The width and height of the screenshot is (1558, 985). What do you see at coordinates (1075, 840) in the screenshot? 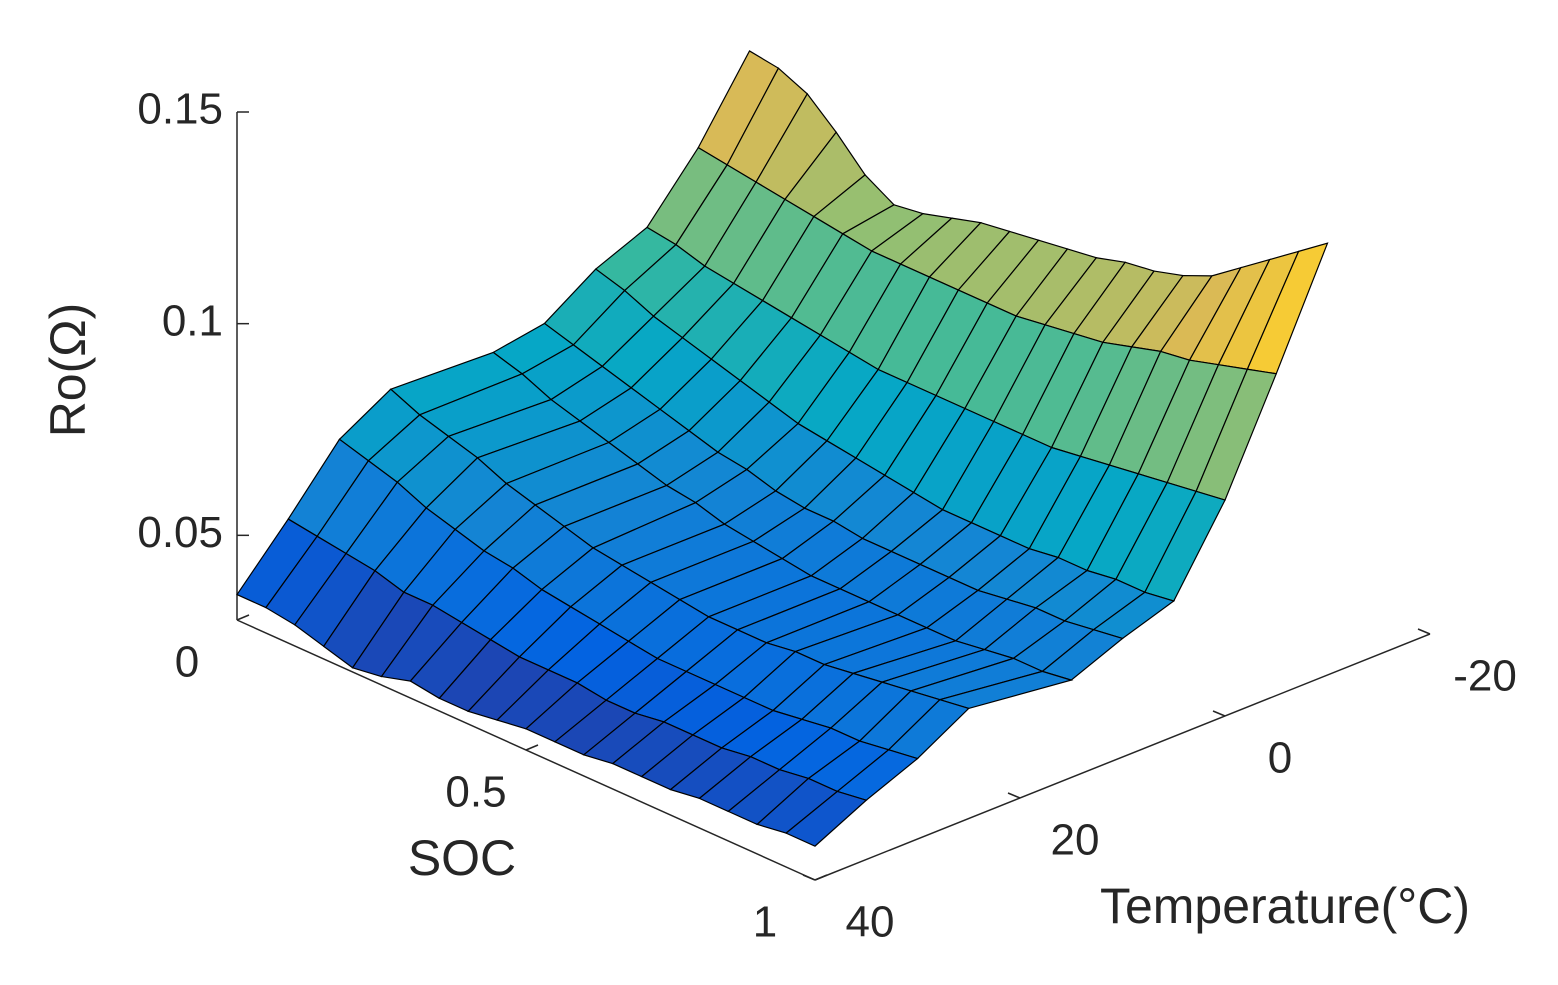
I see `y-tick-label: 20` at bounding box center [1075, 840].